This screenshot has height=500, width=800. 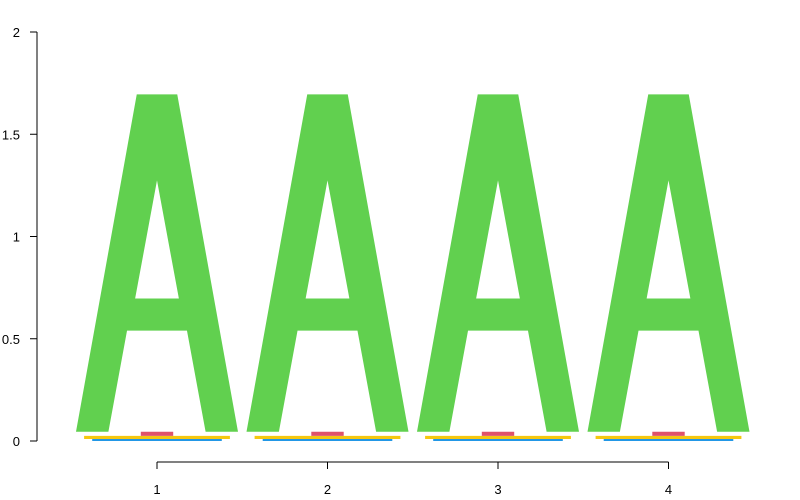 I want to click on x-tick-label: 4, so click(x=668, y=489).